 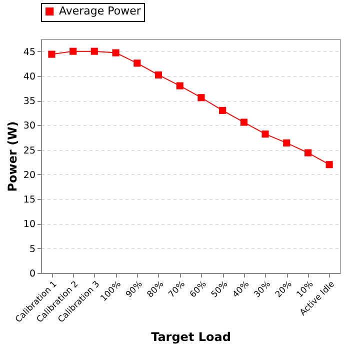 I want to click on y-tick-label: 30, so click(x=29, y=126).